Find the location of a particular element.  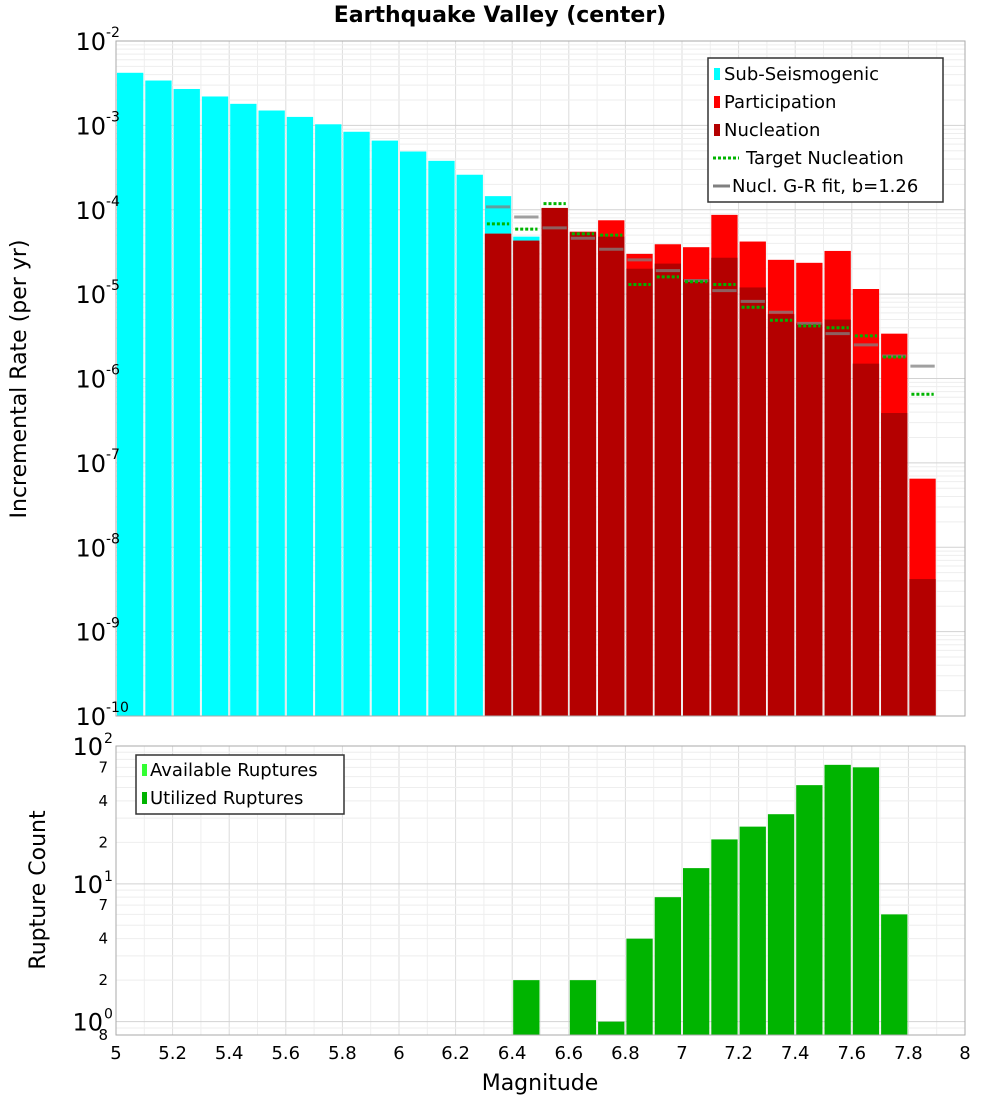

x-tick-label: 6.8 is located at coordinates (625, 1053).